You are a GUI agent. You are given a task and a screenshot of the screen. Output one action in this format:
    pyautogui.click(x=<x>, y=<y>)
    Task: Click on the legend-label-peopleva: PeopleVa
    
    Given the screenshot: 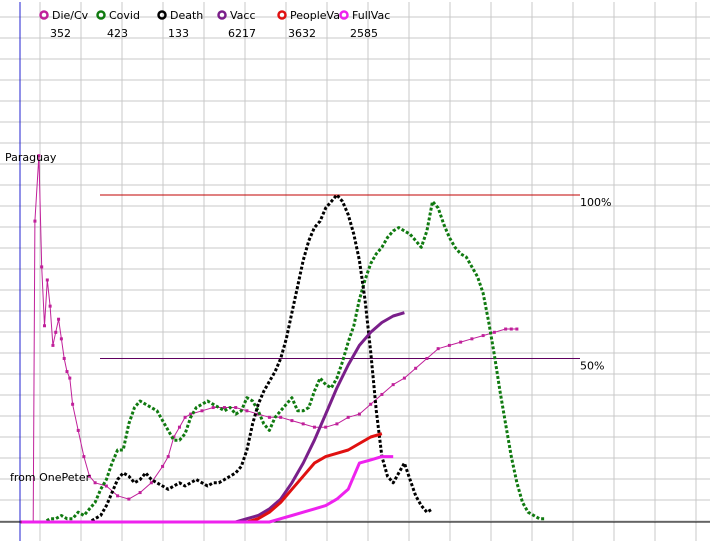 What is the action you would take?
    pyautogui.click(x=315, y=15)
    